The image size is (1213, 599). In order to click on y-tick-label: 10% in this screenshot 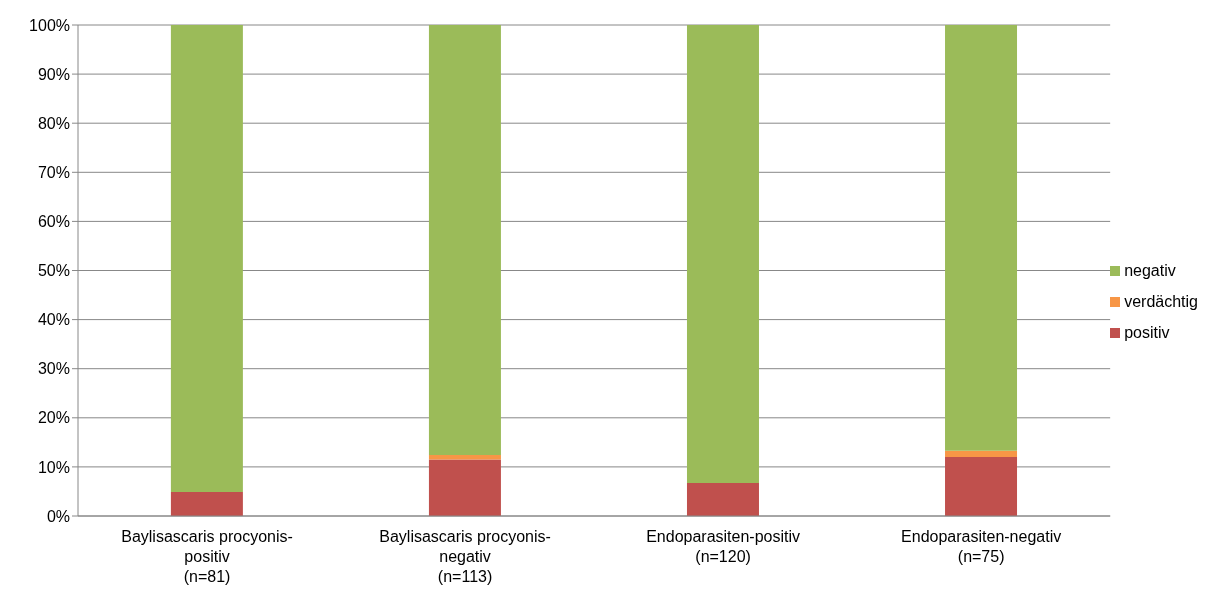, I will do `click(53, 467)`.